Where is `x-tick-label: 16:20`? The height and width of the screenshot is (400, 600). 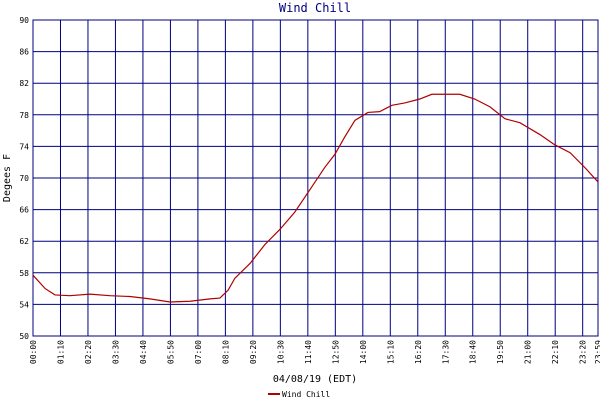 x-tick-label: 16:20 is located at coordinates (418, 352).